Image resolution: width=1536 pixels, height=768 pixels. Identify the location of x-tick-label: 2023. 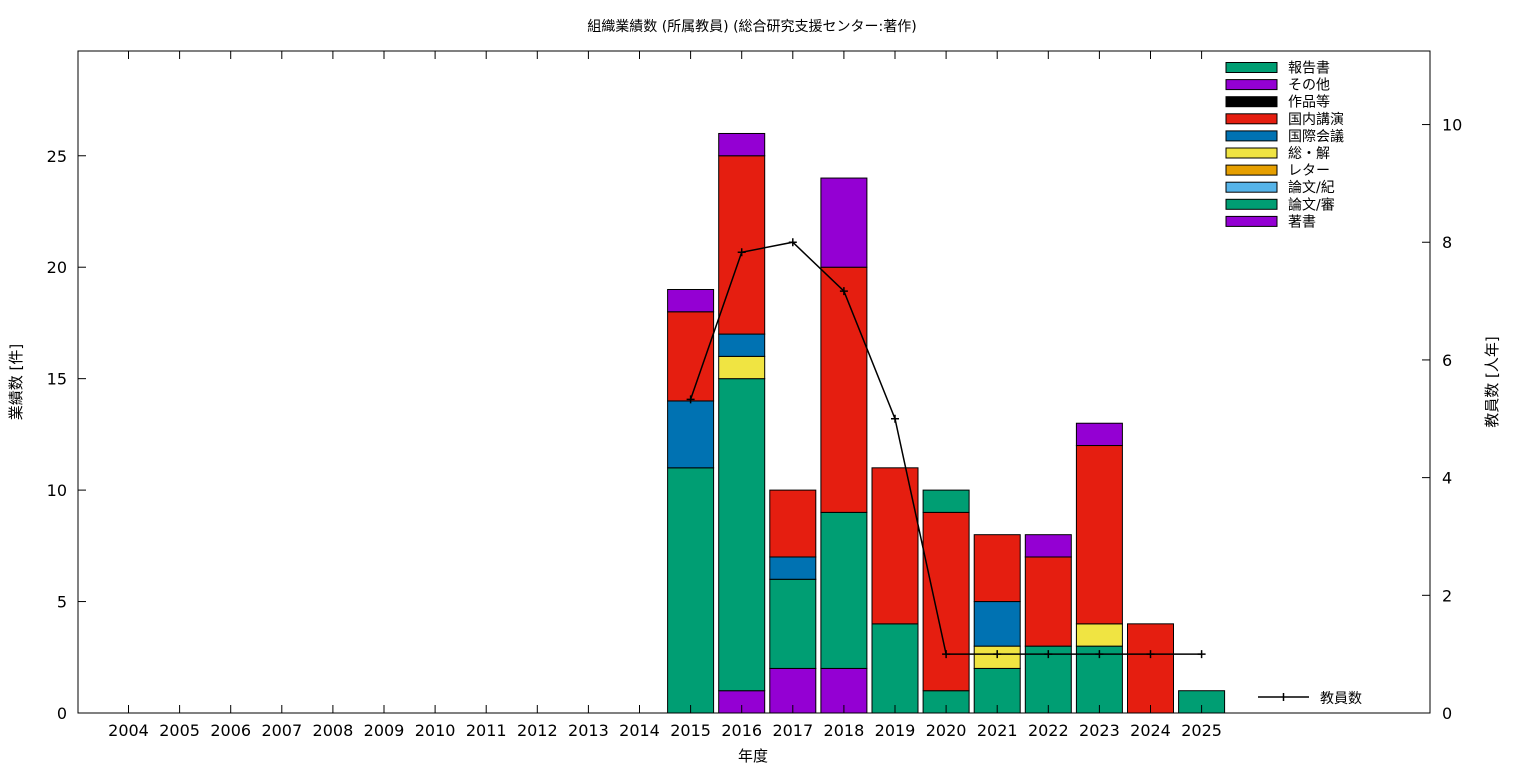
(1099, 730).